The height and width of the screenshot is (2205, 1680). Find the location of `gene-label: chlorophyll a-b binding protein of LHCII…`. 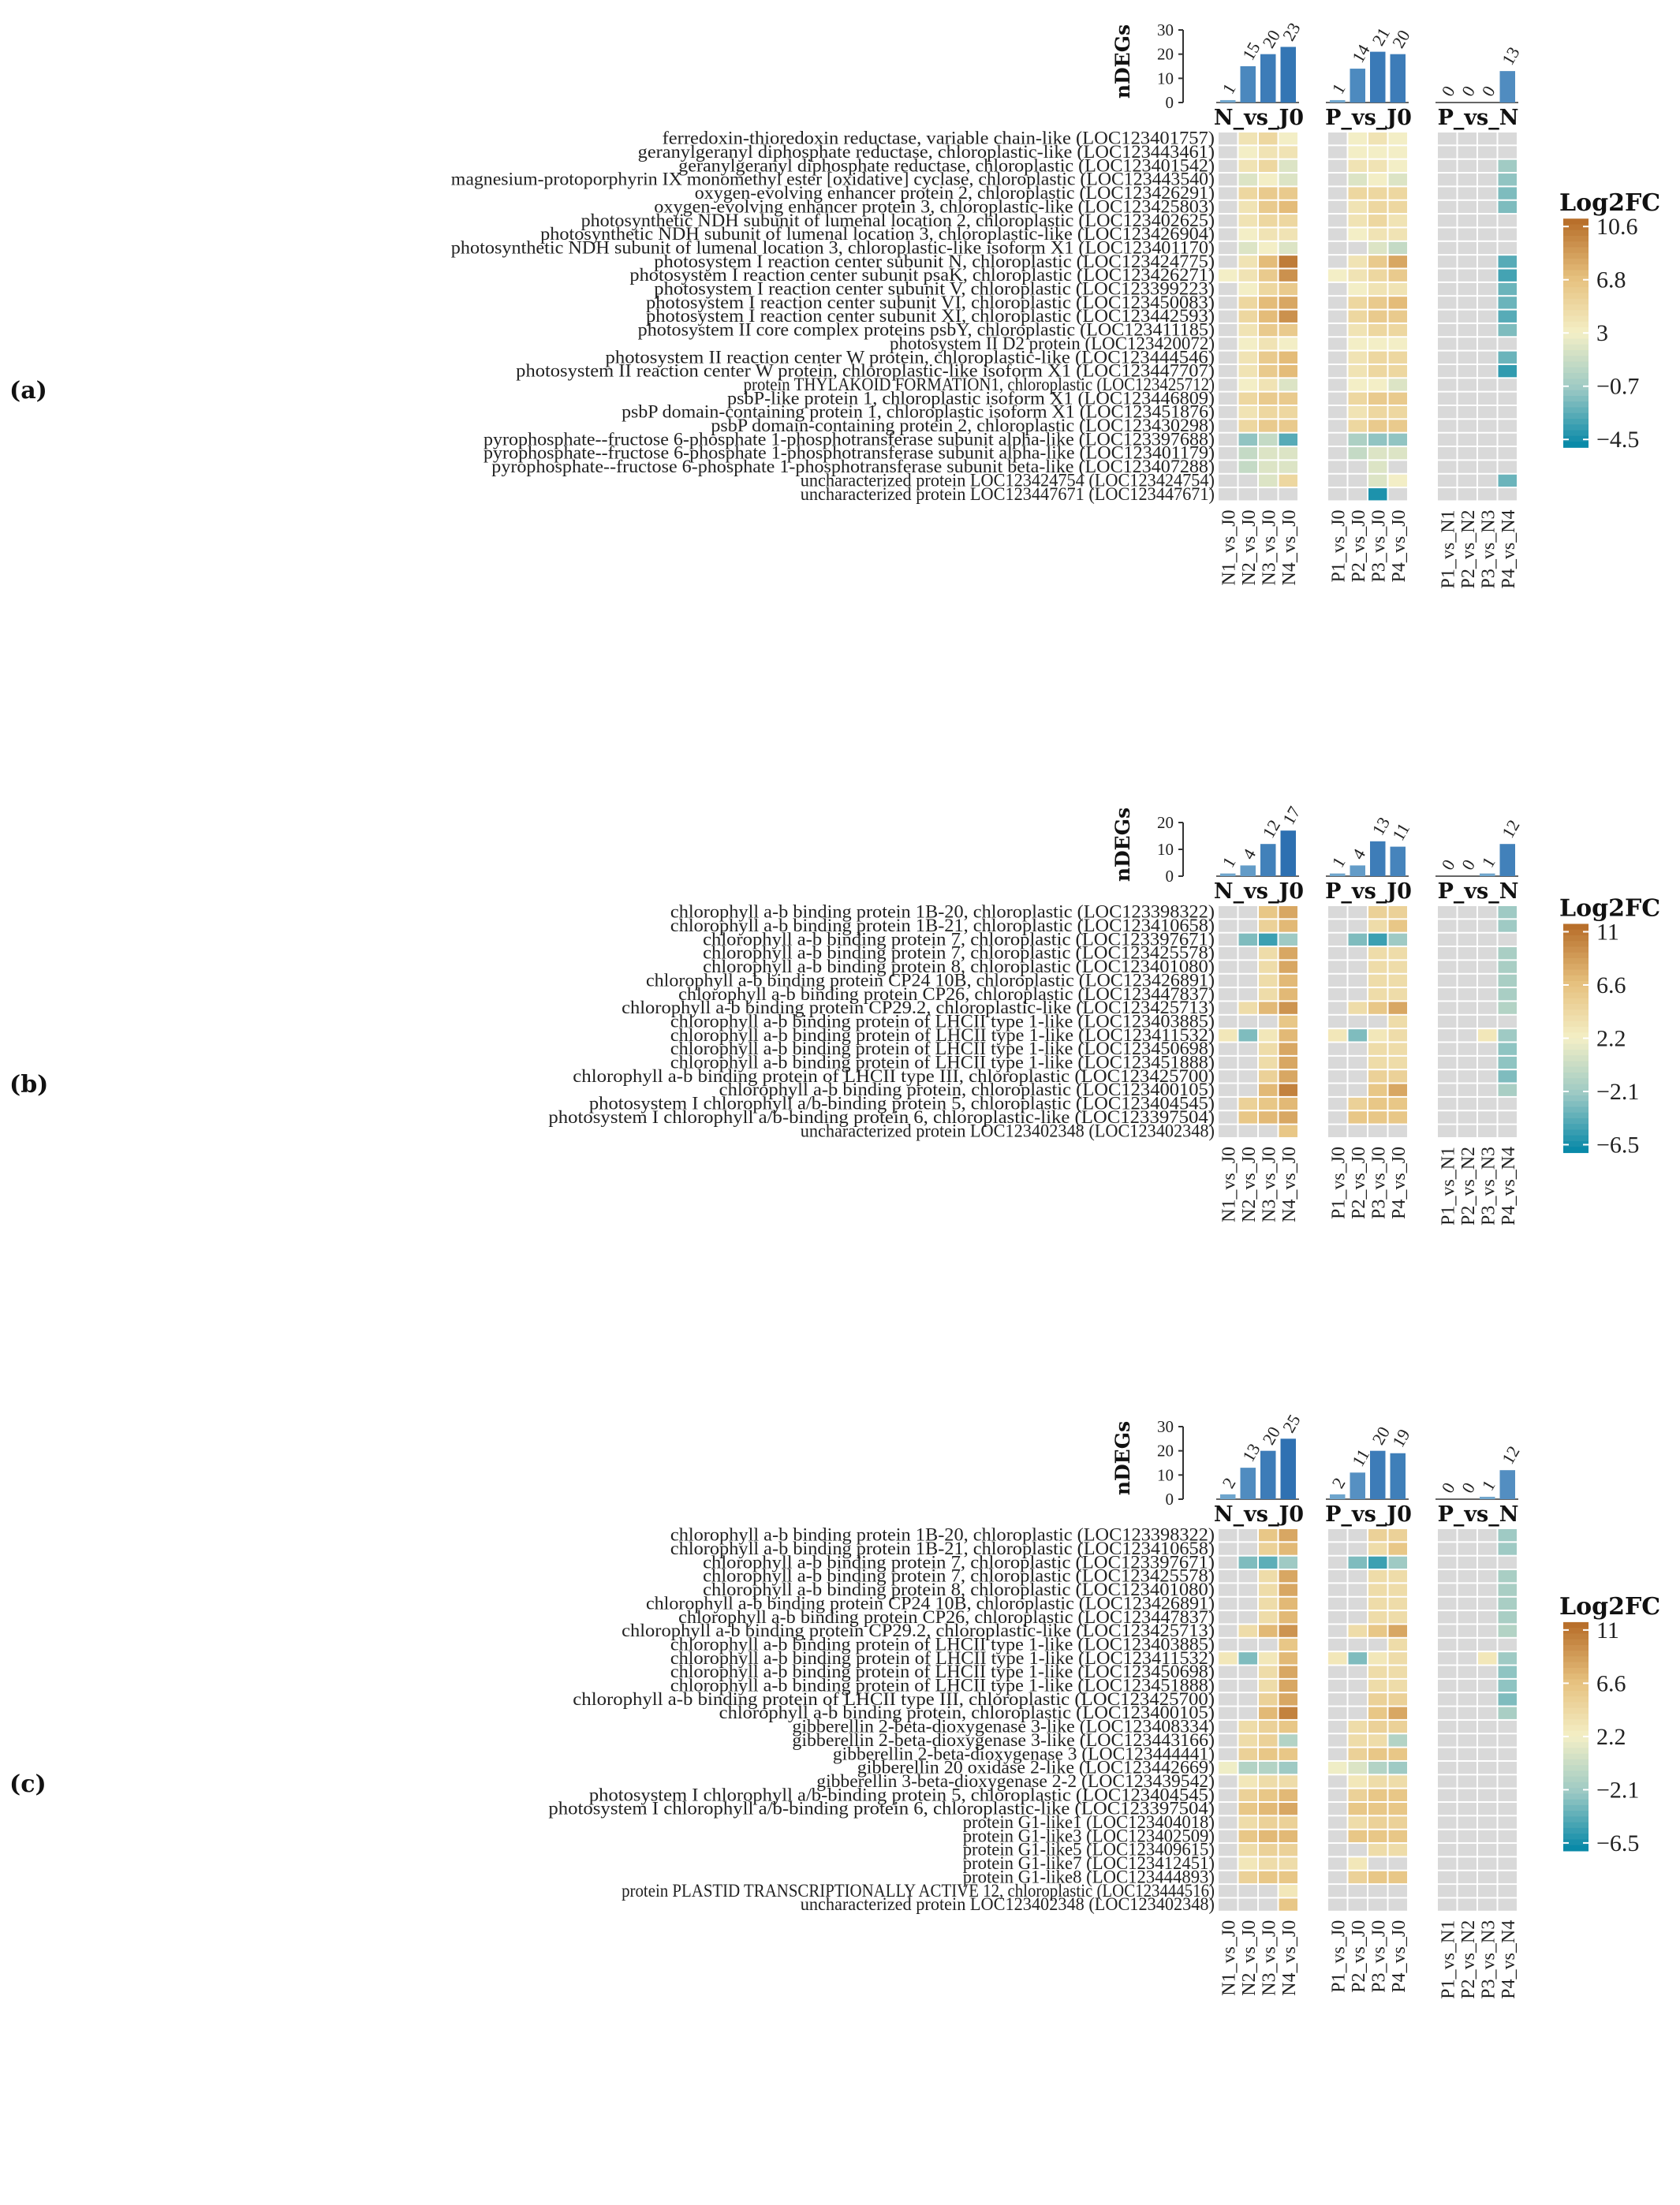

gene-label: chlorophyll a-b binding protein of LHCII… is located at coordinates (942, 1035).